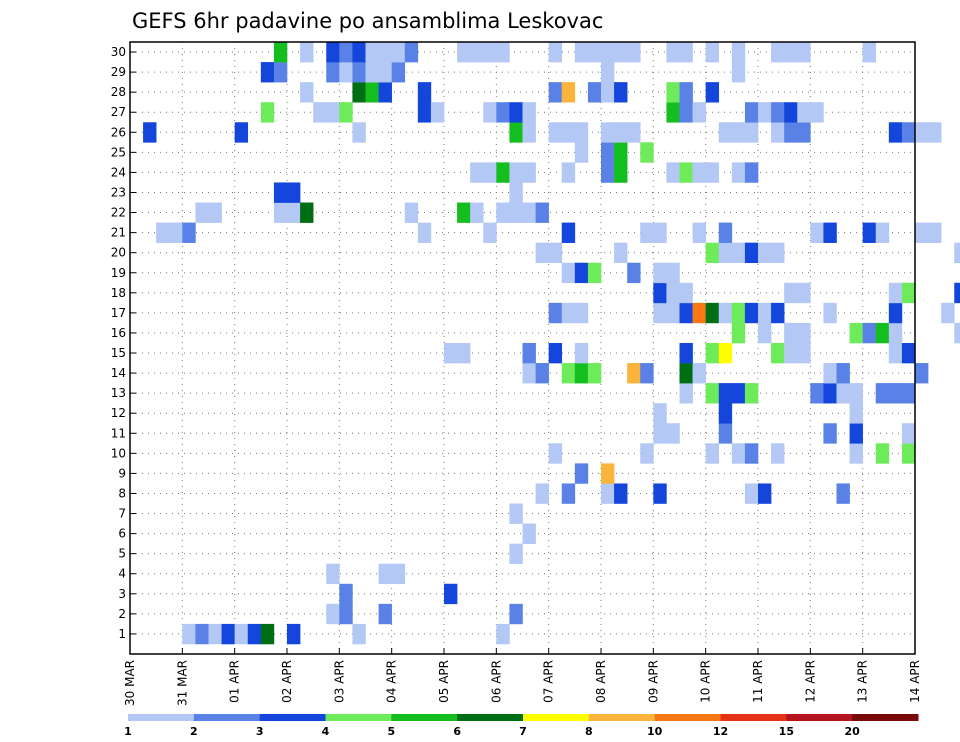 This screenshot has width=960, height=742. What do you see at coordinates (118, 413) in the screenshot?
I see `y-tick-label: 12` at bounding box center [118, 413].